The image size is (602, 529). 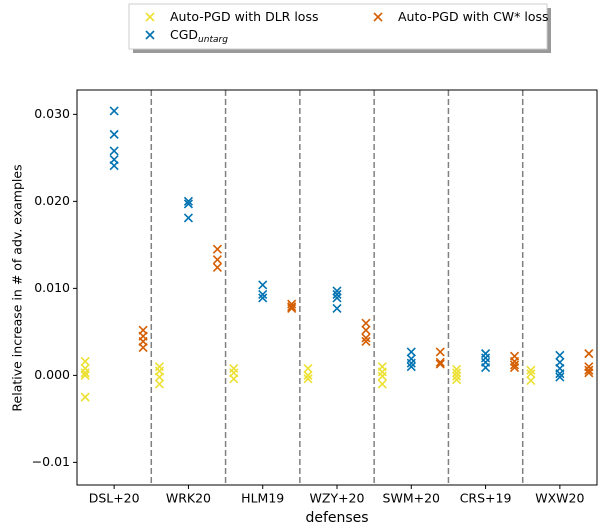 What do you see at coordinates (114, 498) in the screenshot?
I see `x-tick-label: DSL+20` at bounding box center [114, 498].